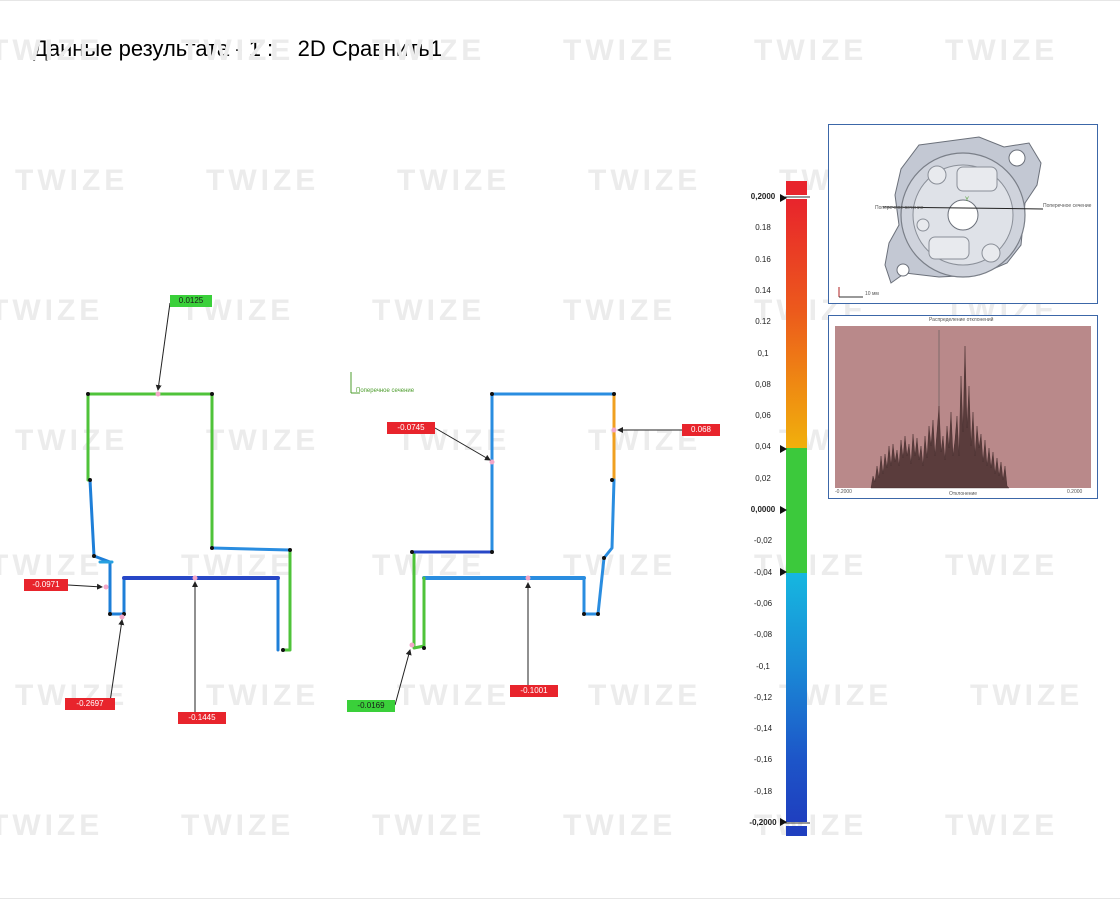 The image size is (1120, 900). Describe the element at coordinates (202, 718) in the screenshot. I see `callout-left-bottom-mid: -0.1445` at that location.